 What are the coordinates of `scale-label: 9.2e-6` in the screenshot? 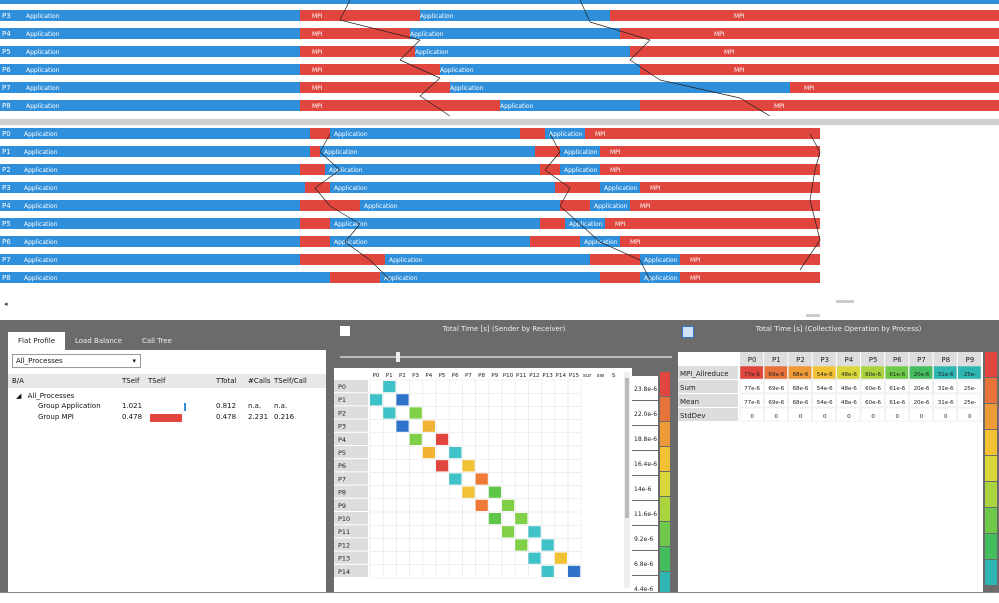 It's located at (643, 539).